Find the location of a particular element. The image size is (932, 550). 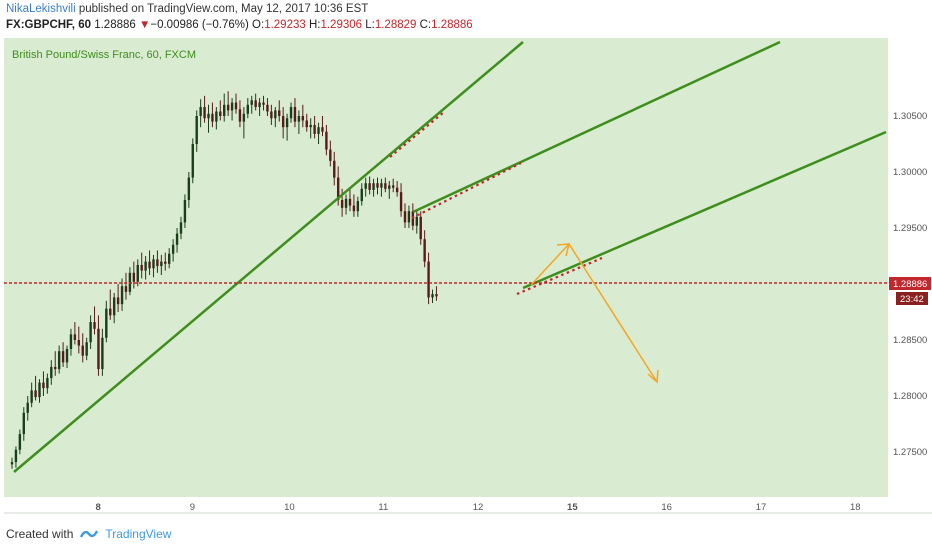

y-tick-label: 1.30500 is located at coordinates (910, 116).